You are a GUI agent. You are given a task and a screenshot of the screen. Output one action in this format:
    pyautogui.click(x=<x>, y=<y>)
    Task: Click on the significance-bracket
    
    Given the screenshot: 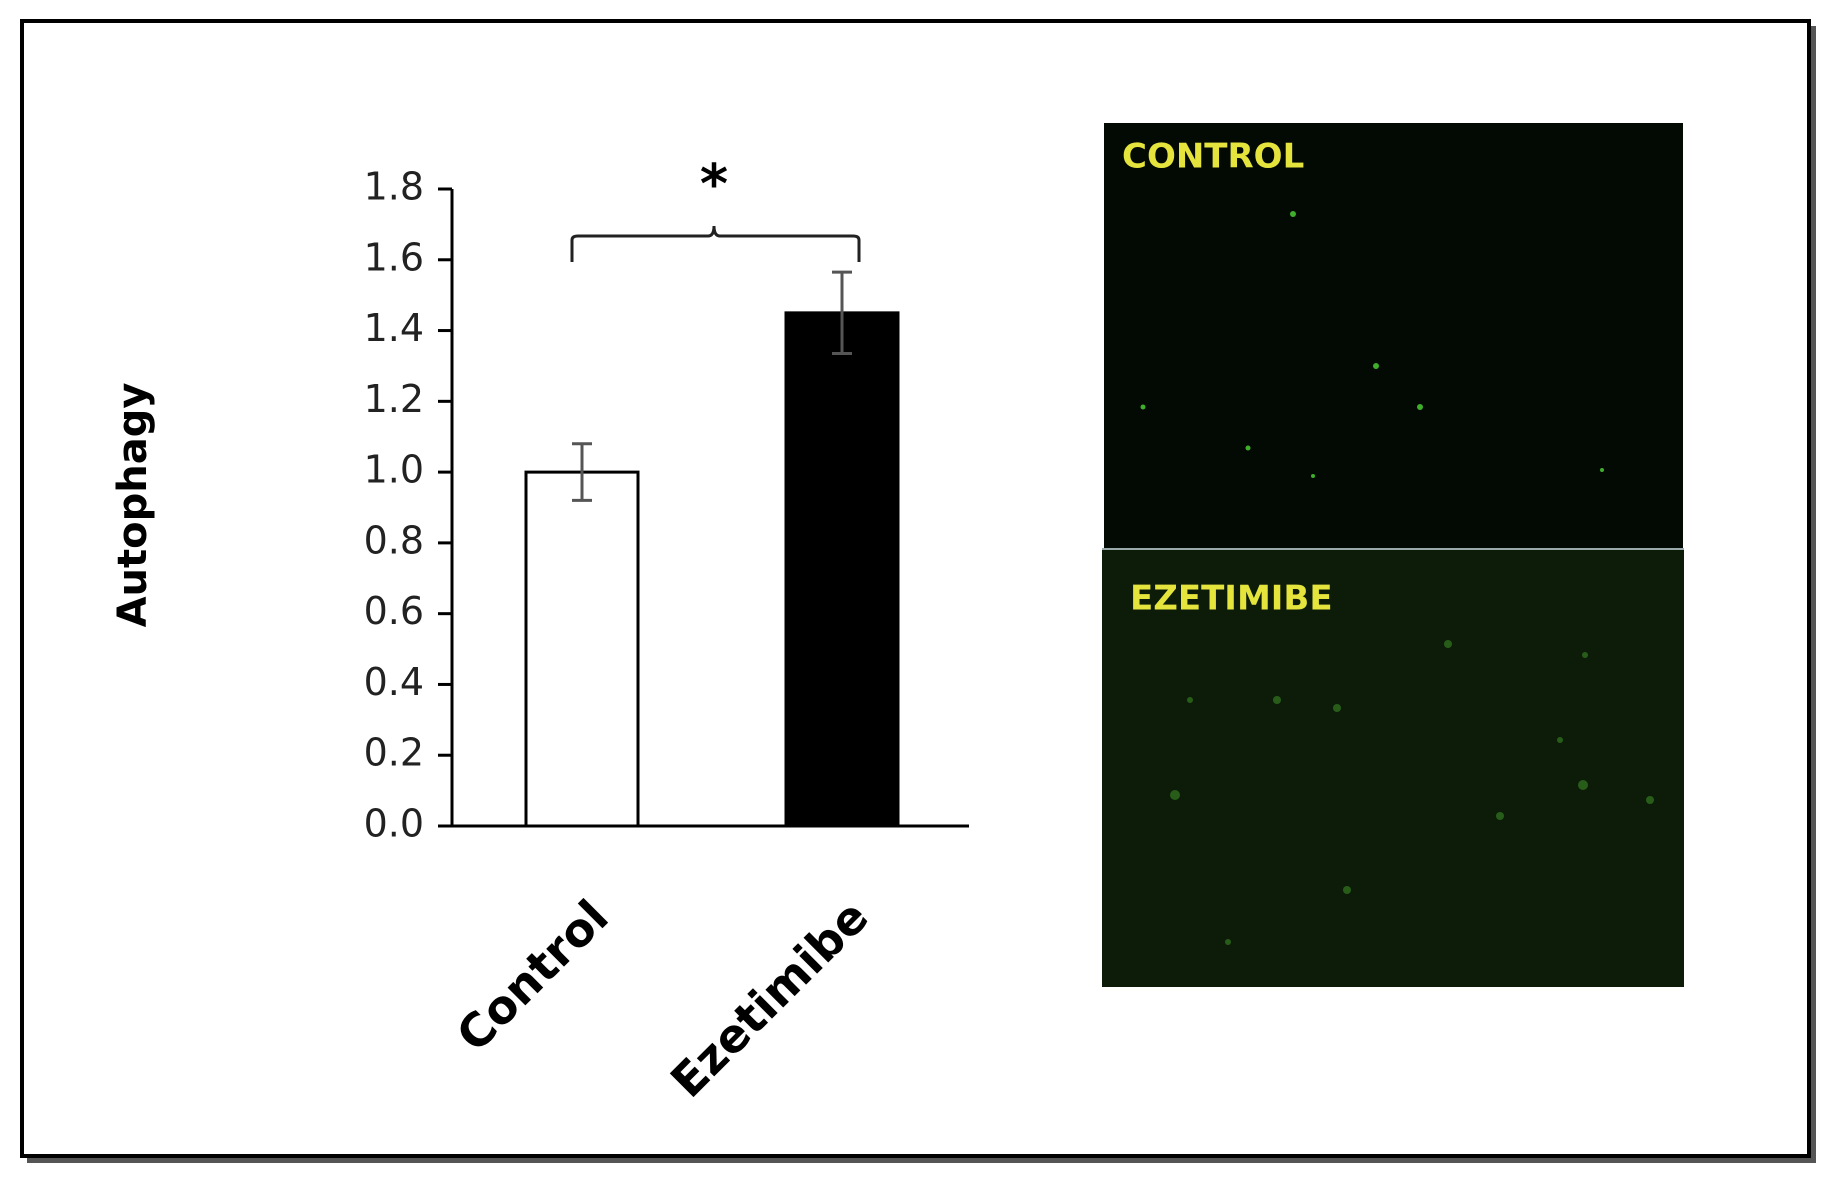 What is the action you would take?
    pyautogui.click(x=715, y=243)
    